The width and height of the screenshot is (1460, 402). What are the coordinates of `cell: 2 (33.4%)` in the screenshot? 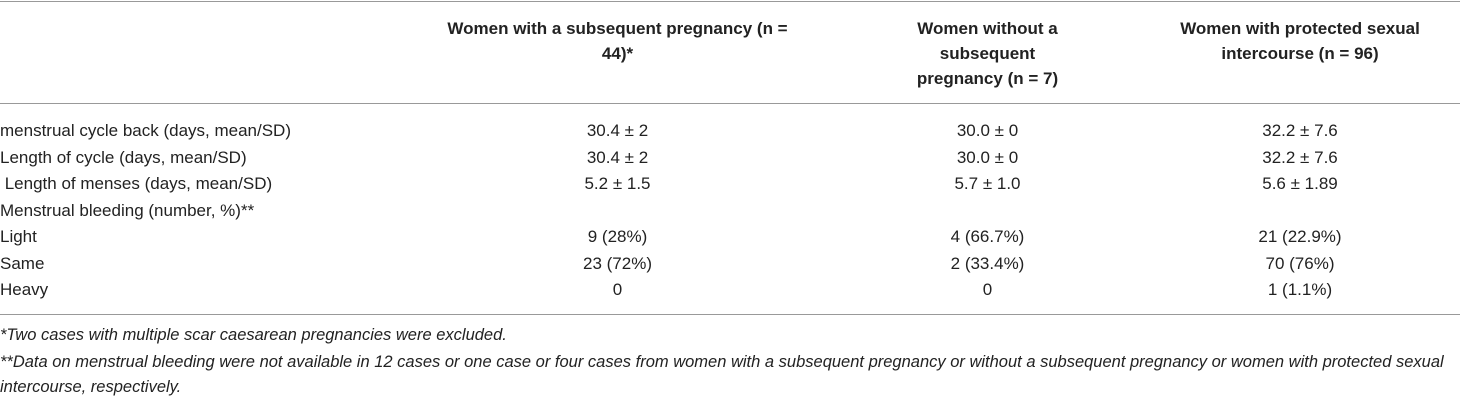 It's located at (987, 263).